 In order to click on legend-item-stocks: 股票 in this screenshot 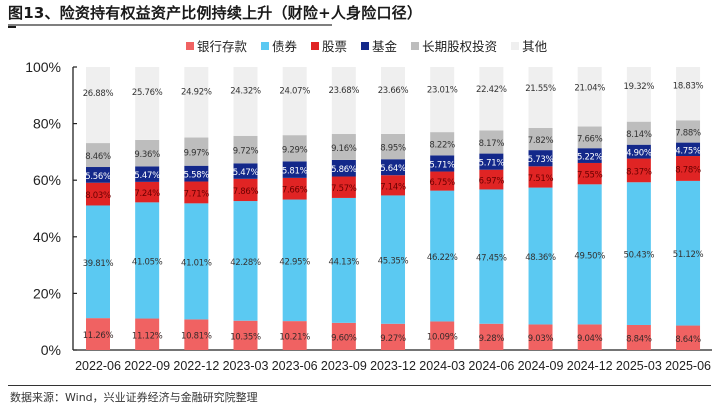, I will do `click(329, 45)`.